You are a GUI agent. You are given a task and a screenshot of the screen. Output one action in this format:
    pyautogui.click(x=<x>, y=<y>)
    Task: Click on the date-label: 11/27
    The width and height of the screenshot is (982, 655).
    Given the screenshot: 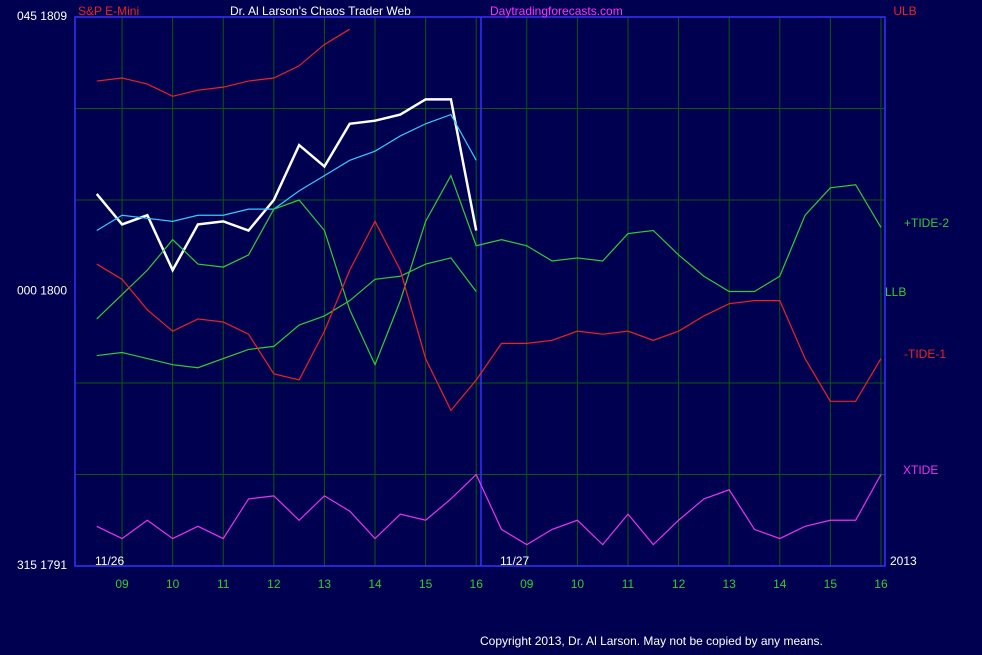 What is the action you would take?
    pyautogui.click(x=514, y=561)
    